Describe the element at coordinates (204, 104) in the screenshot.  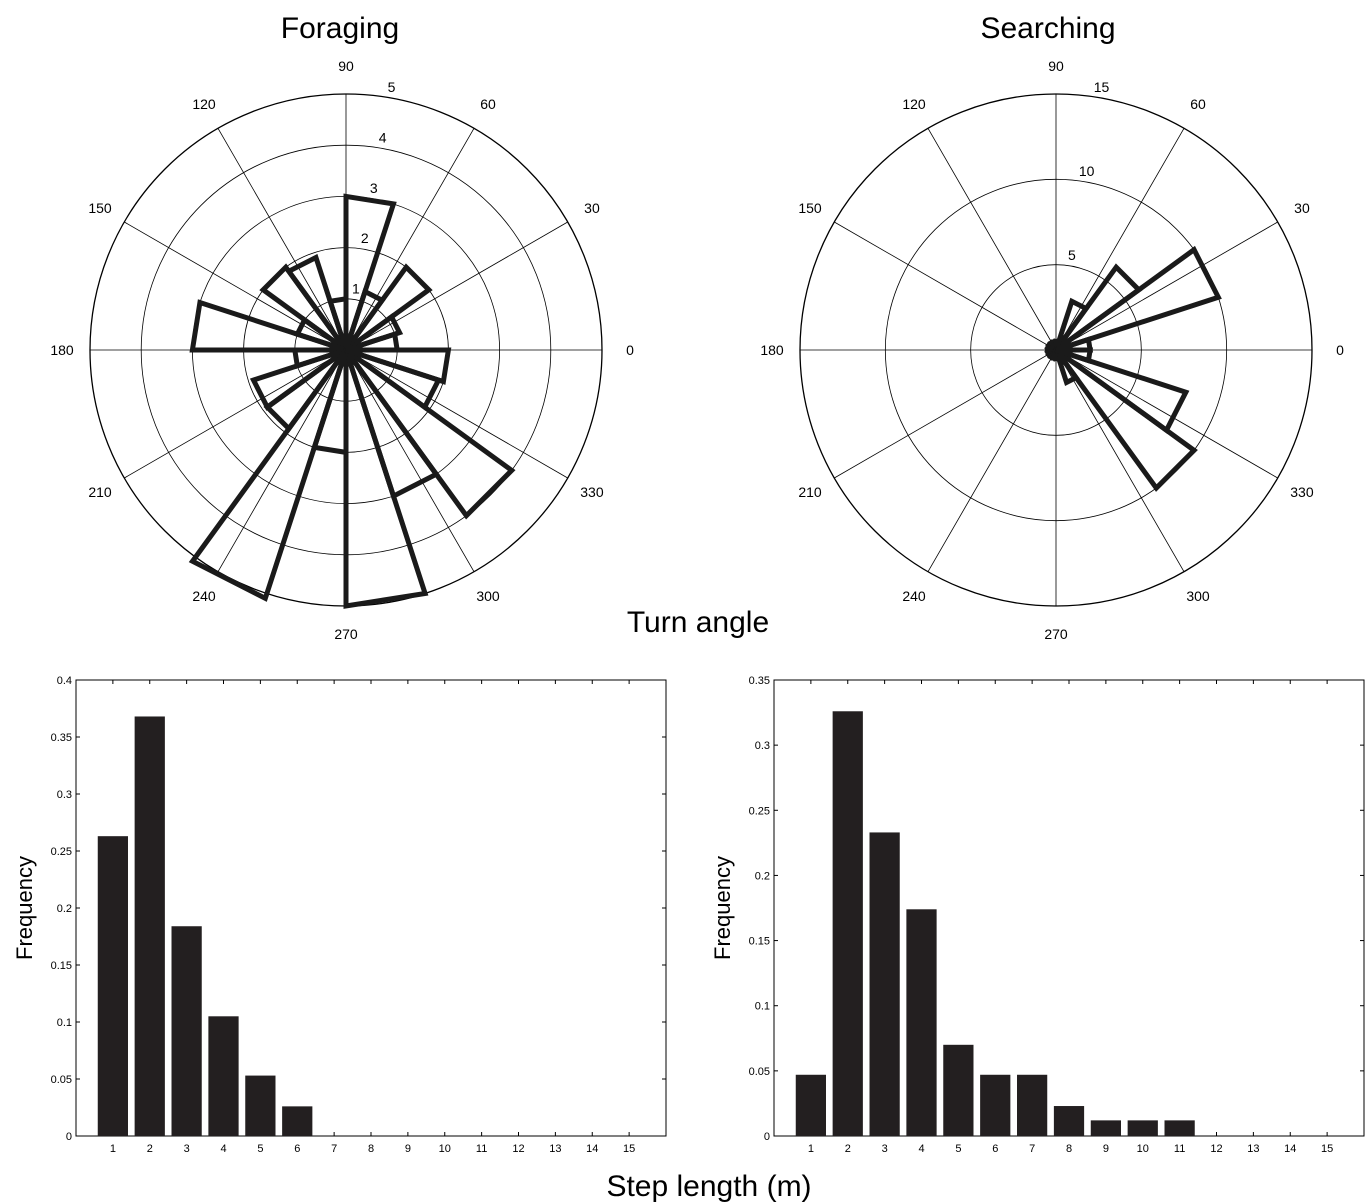
I see `angle-tick-label: 120` at that location.